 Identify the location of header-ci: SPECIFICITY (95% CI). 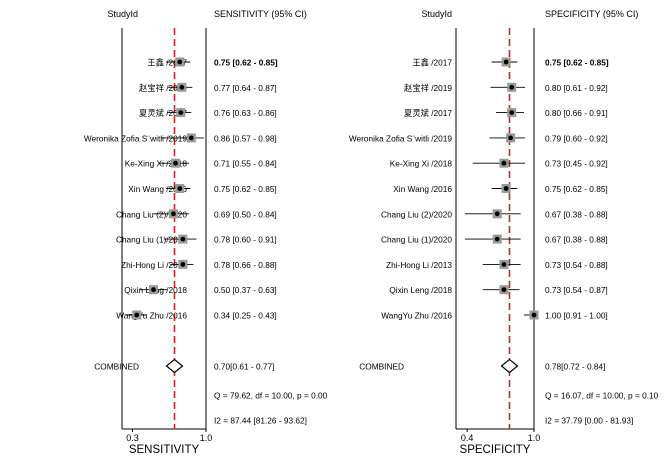
(591, 14).